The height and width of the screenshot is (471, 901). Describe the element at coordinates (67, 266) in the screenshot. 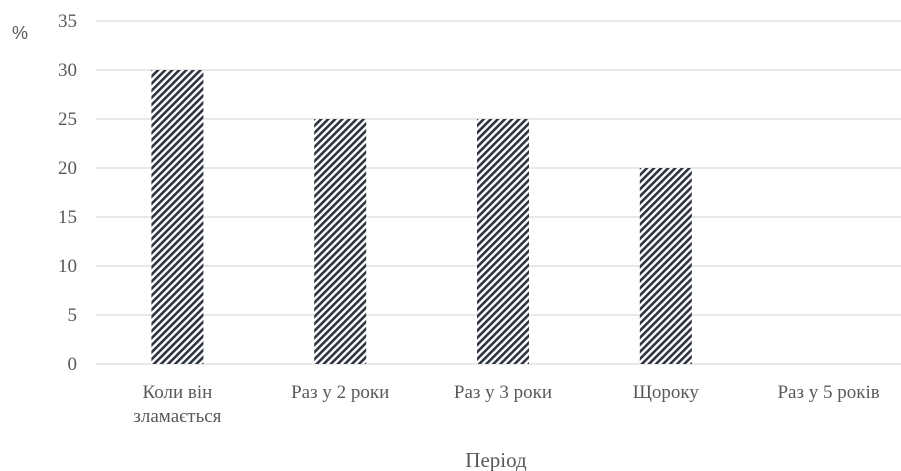

I see `y-tick-label: 10` at that location.